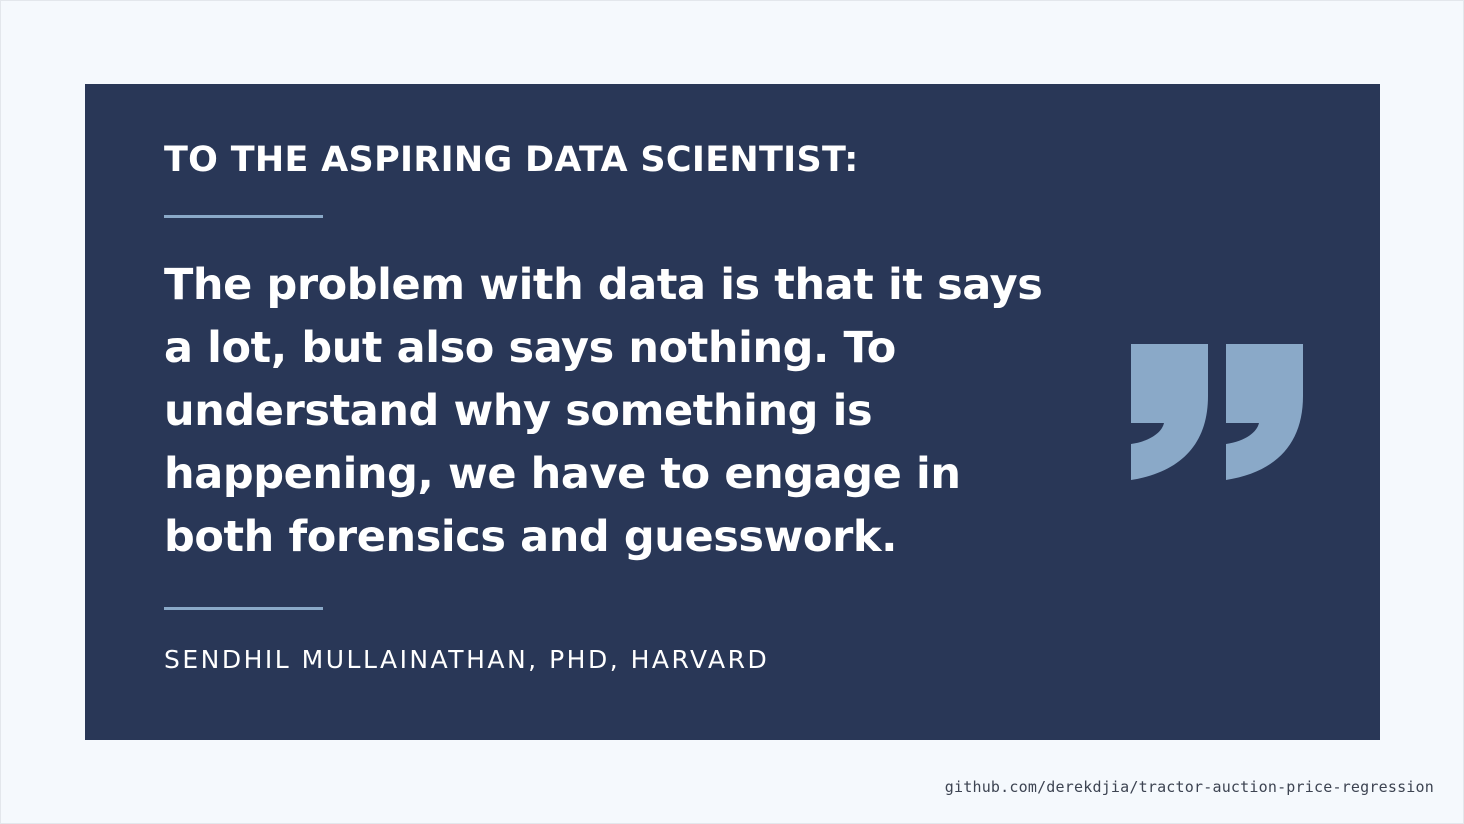 The width and height of the screenshot is (1464, 824). Describe the element at coordinates (243, 608) in the screenshot. I see `attribution-divider` at that location.